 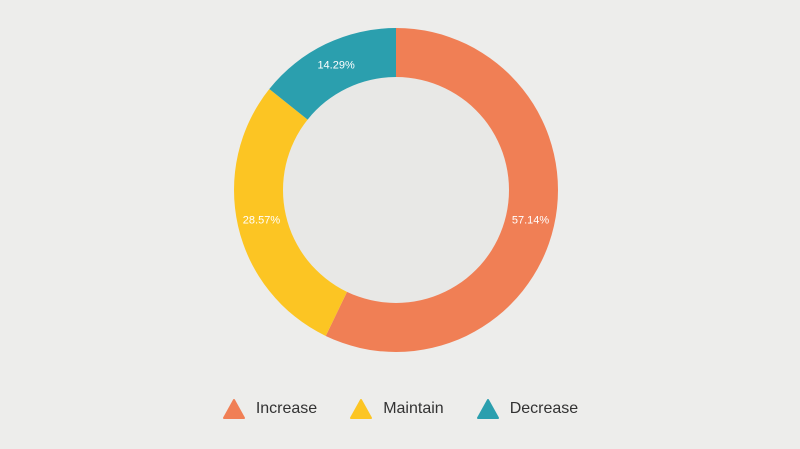 I want to click on legend-item-maintain: Maintain, so click(x=396, y=409).